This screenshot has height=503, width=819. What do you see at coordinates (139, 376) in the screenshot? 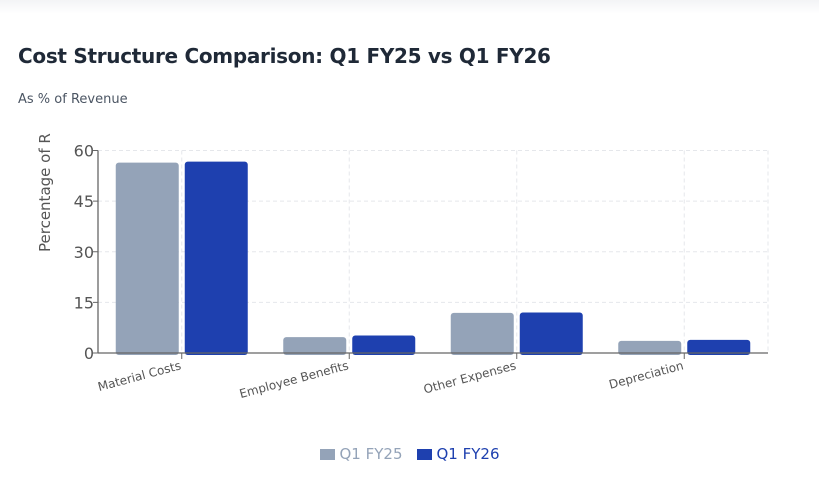
I see `x-tick-label: Material Costs` at bounding box center [139, 376].